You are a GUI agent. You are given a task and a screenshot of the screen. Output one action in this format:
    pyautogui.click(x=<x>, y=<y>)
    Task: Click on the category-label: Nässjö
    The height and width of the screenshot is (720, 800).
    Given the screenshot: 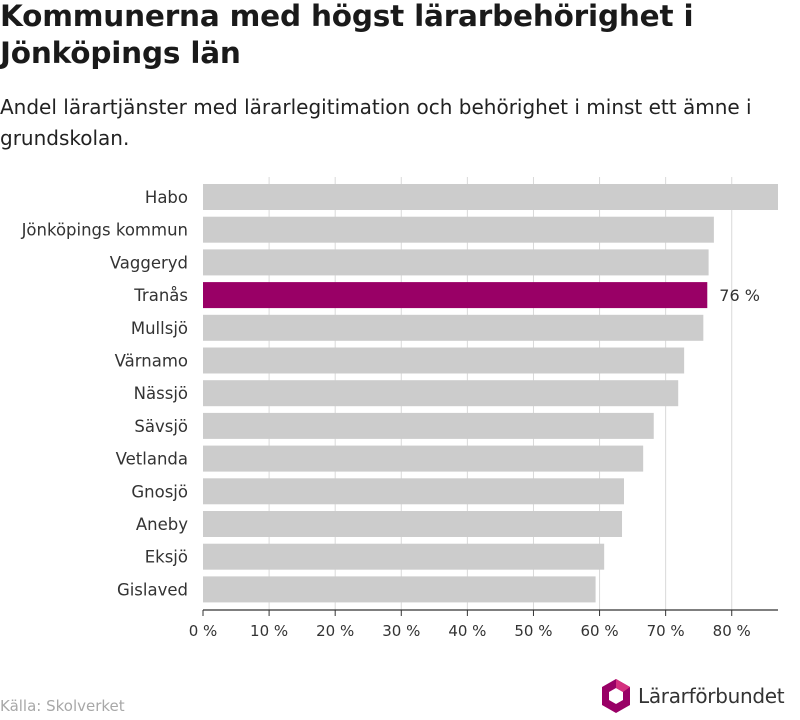 What is the action you would take?
    pyautogui.click(x=161, y=393)
    